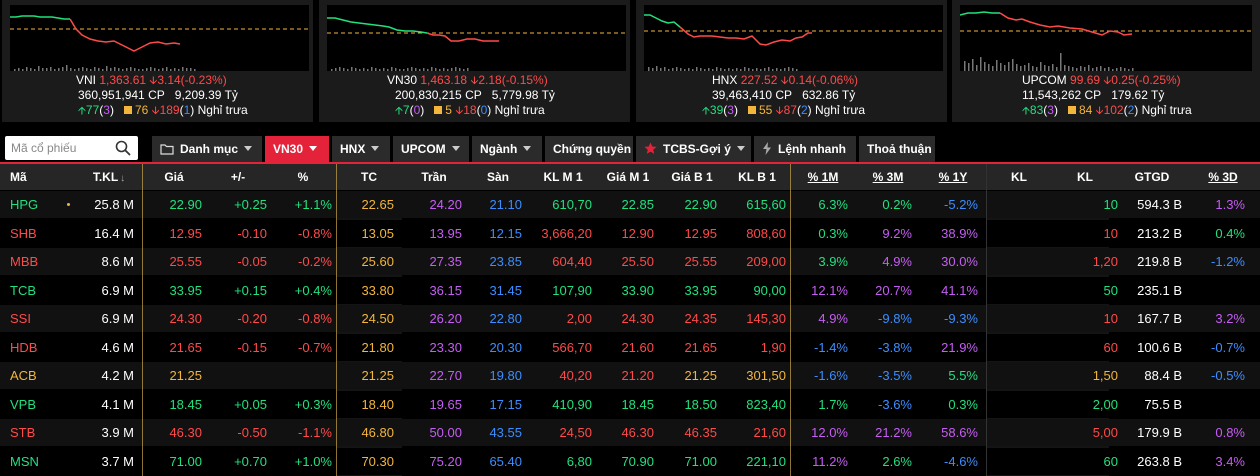  I want to click on cell-klb1: 808,60, so click(766, 233).